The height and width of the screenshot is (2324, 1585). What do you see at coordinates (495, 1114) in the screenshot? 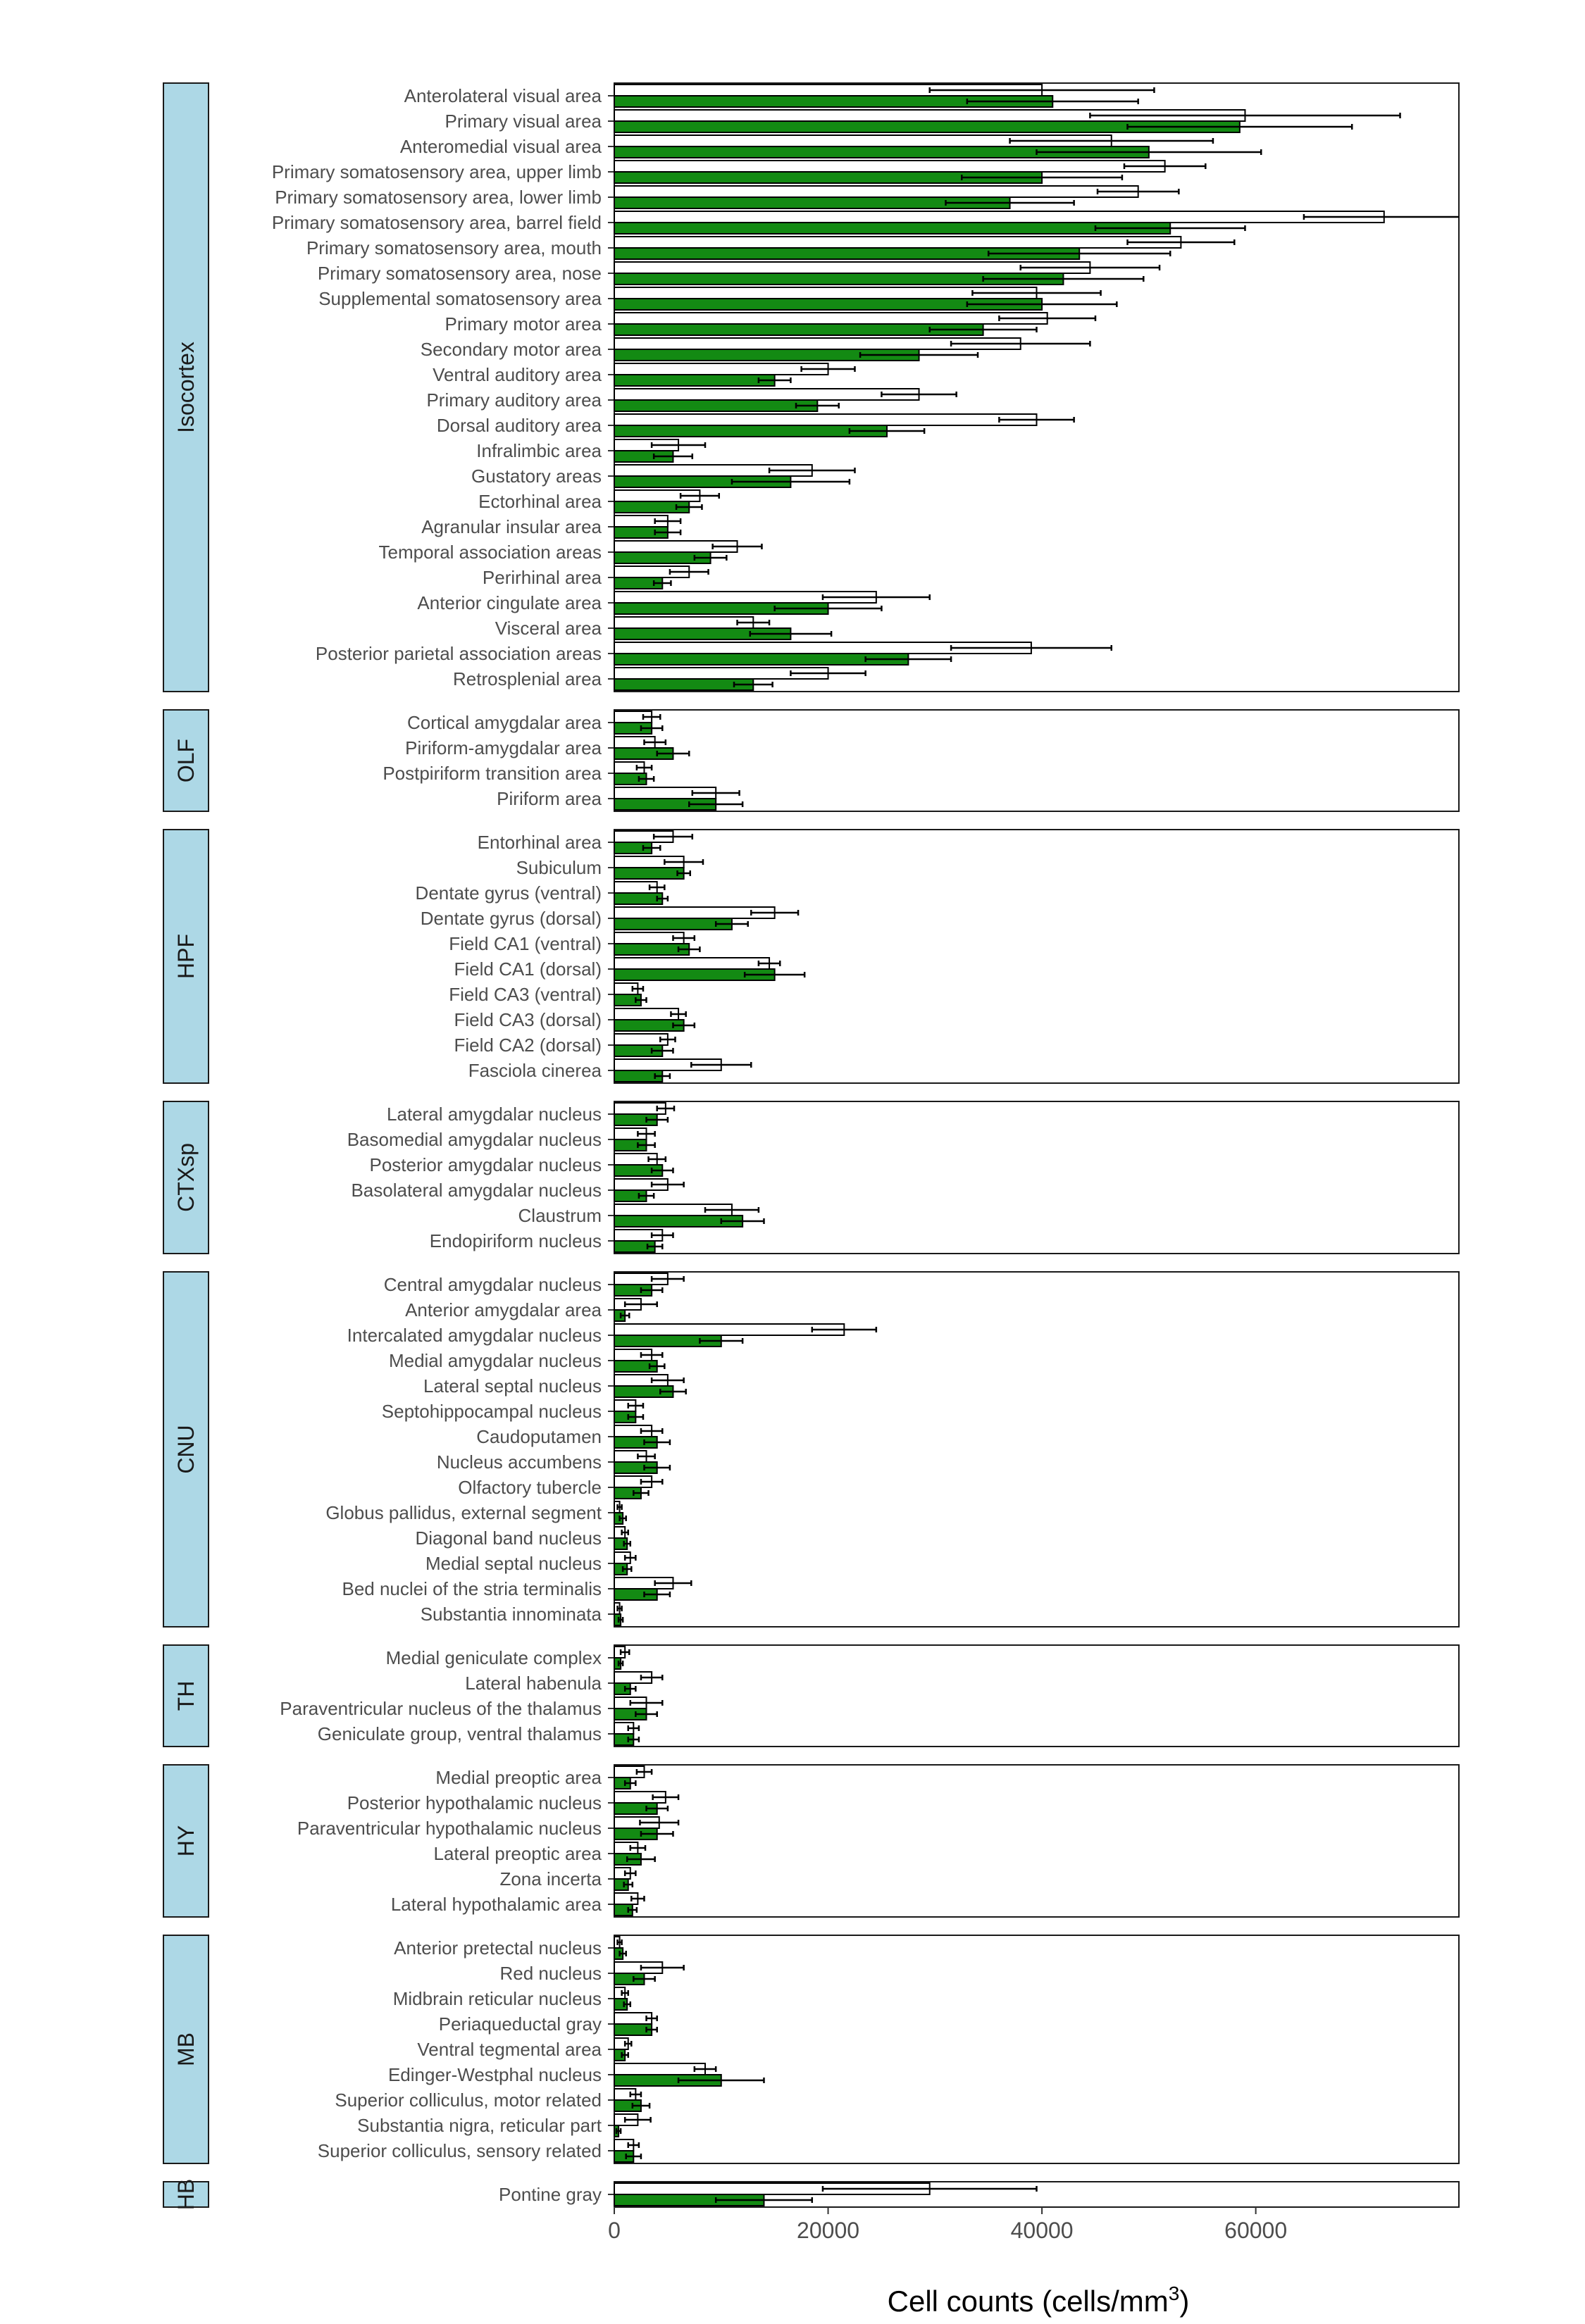
I see `region-label: Lateral amygdalar nucleus` at bounding box center [495, 1114].